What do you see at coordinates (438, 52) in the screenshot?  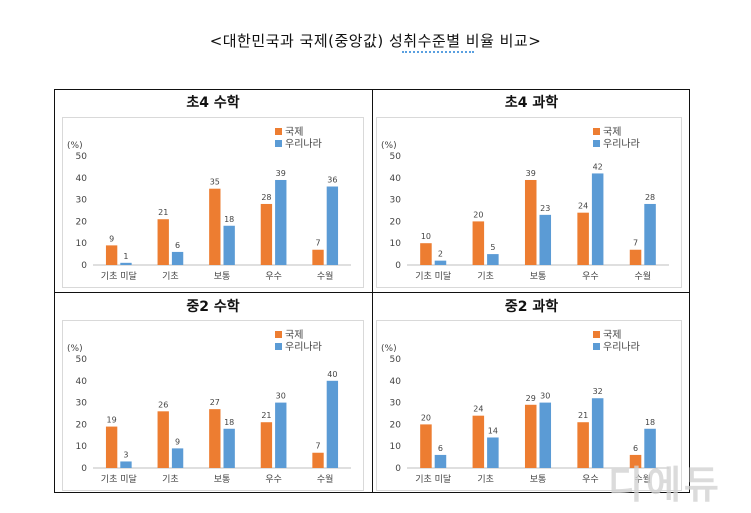 I see `spellcheck-underline` at bounding box center [438, 52].